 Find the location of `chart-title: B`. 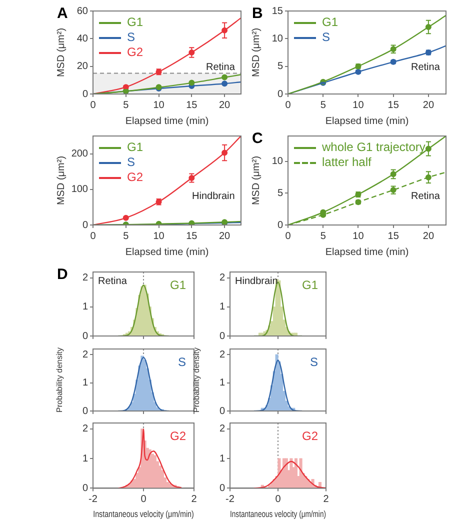

chart-title: B is located at coordinates (257, 13).